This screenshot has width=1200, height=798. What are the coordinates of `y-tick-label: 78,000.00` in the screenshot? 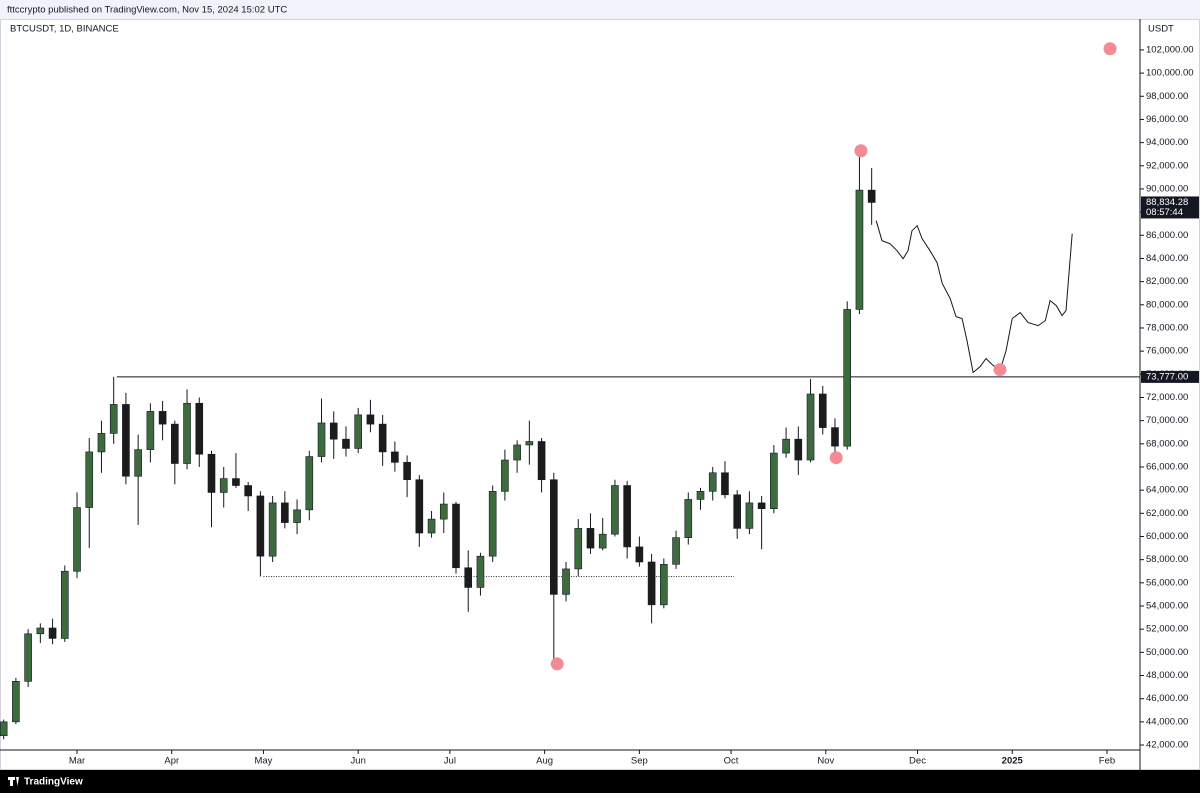 It's located at (1167, 327).